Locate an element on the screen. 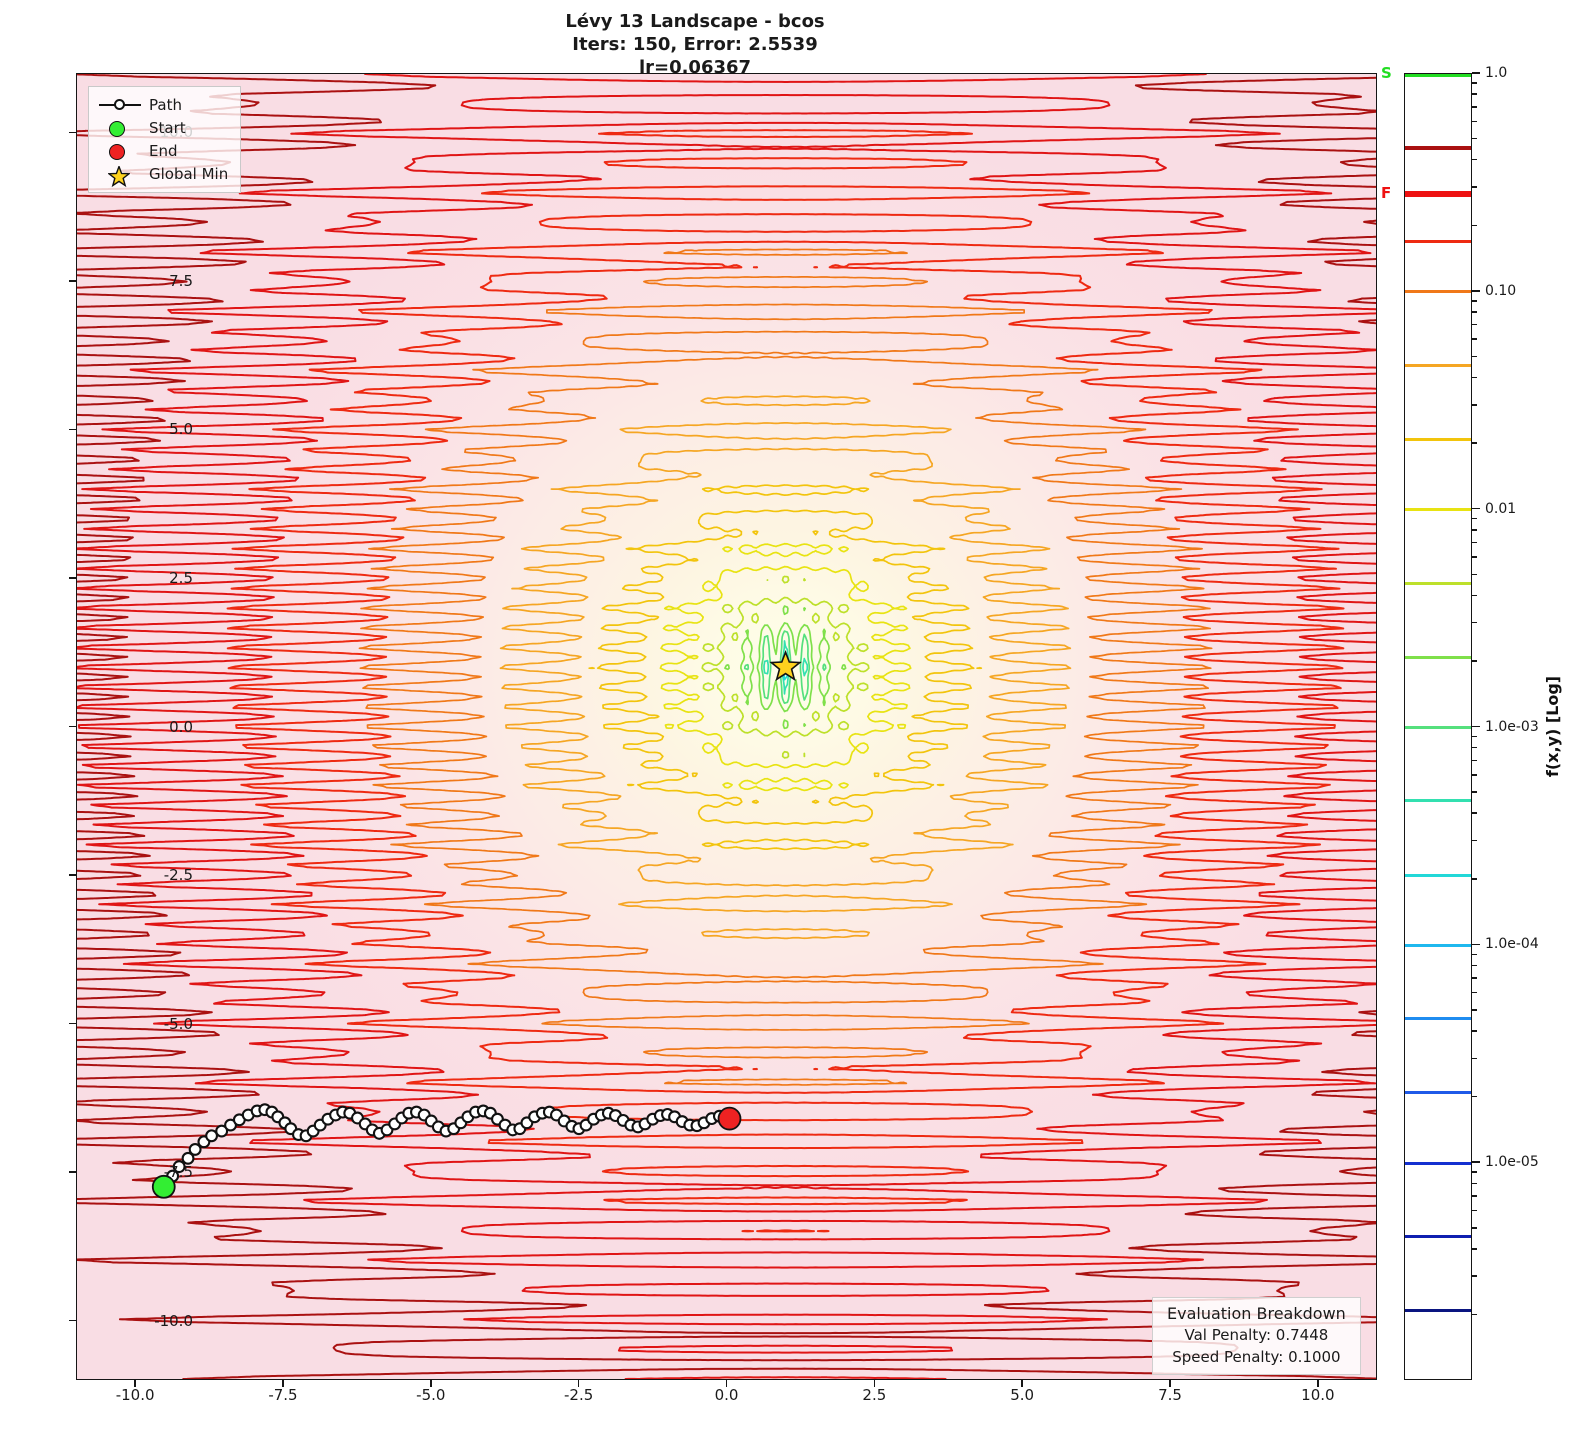  filled-circle-icon is located at coordinates (120, 128).